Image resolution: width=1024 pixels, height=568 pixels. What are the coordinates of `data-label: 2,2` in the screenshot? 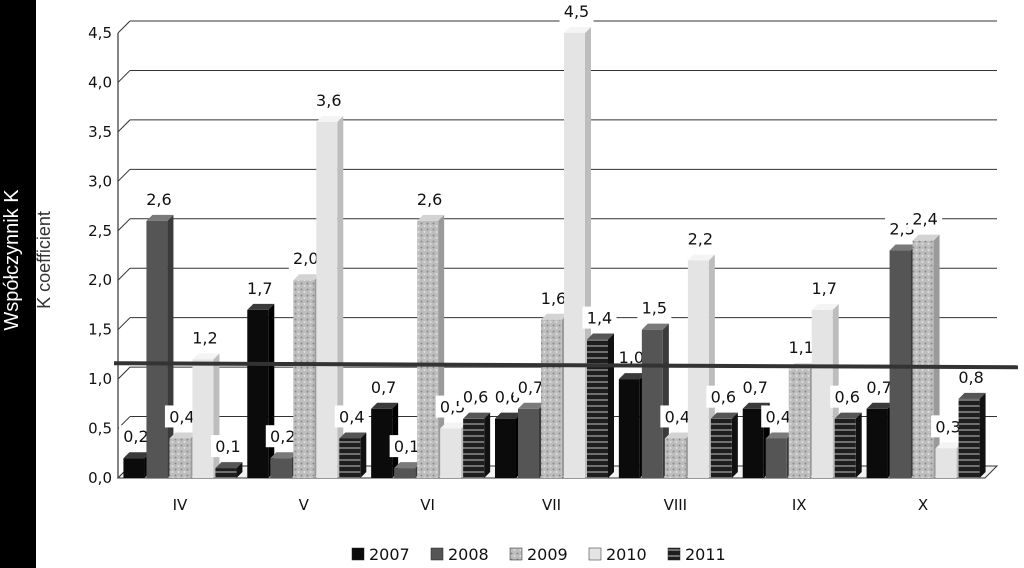 It's located at (700, 238).